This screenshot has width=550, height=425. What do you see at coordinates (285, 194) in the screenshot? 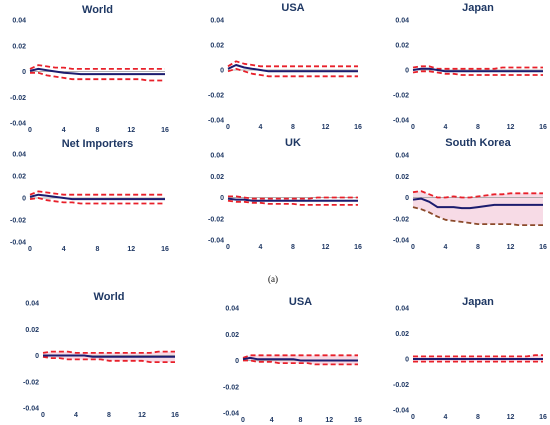
I see `panel: UK0.040.020-0.02-0.040 4 8 12 16` at bounding box center [285, 194].